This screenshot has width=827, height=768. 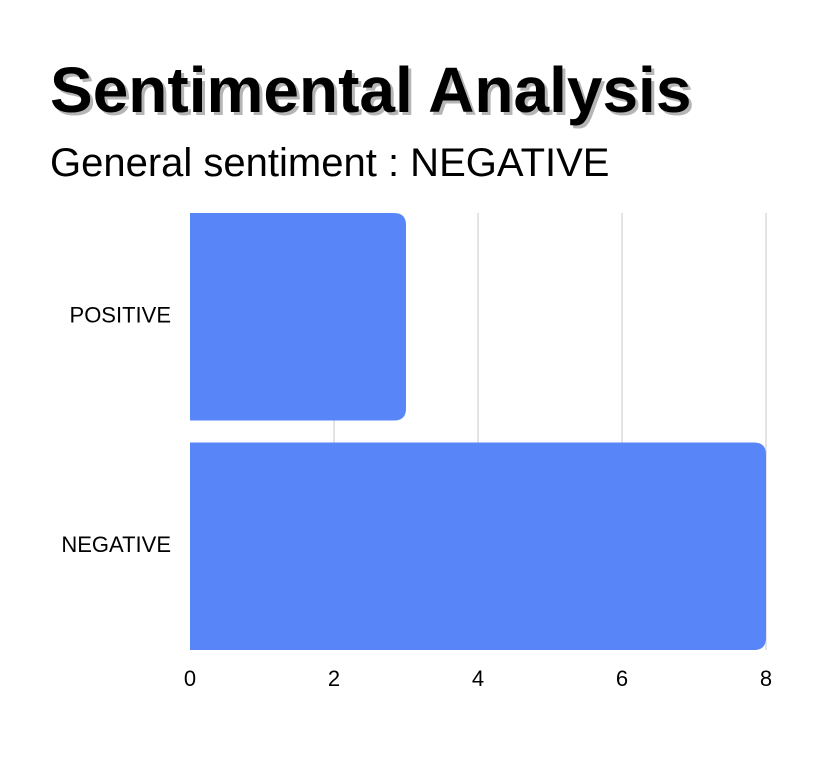 I want to click on chart-subtitle: General sentiment : NEGATIVE, so click(x=330, y=163).